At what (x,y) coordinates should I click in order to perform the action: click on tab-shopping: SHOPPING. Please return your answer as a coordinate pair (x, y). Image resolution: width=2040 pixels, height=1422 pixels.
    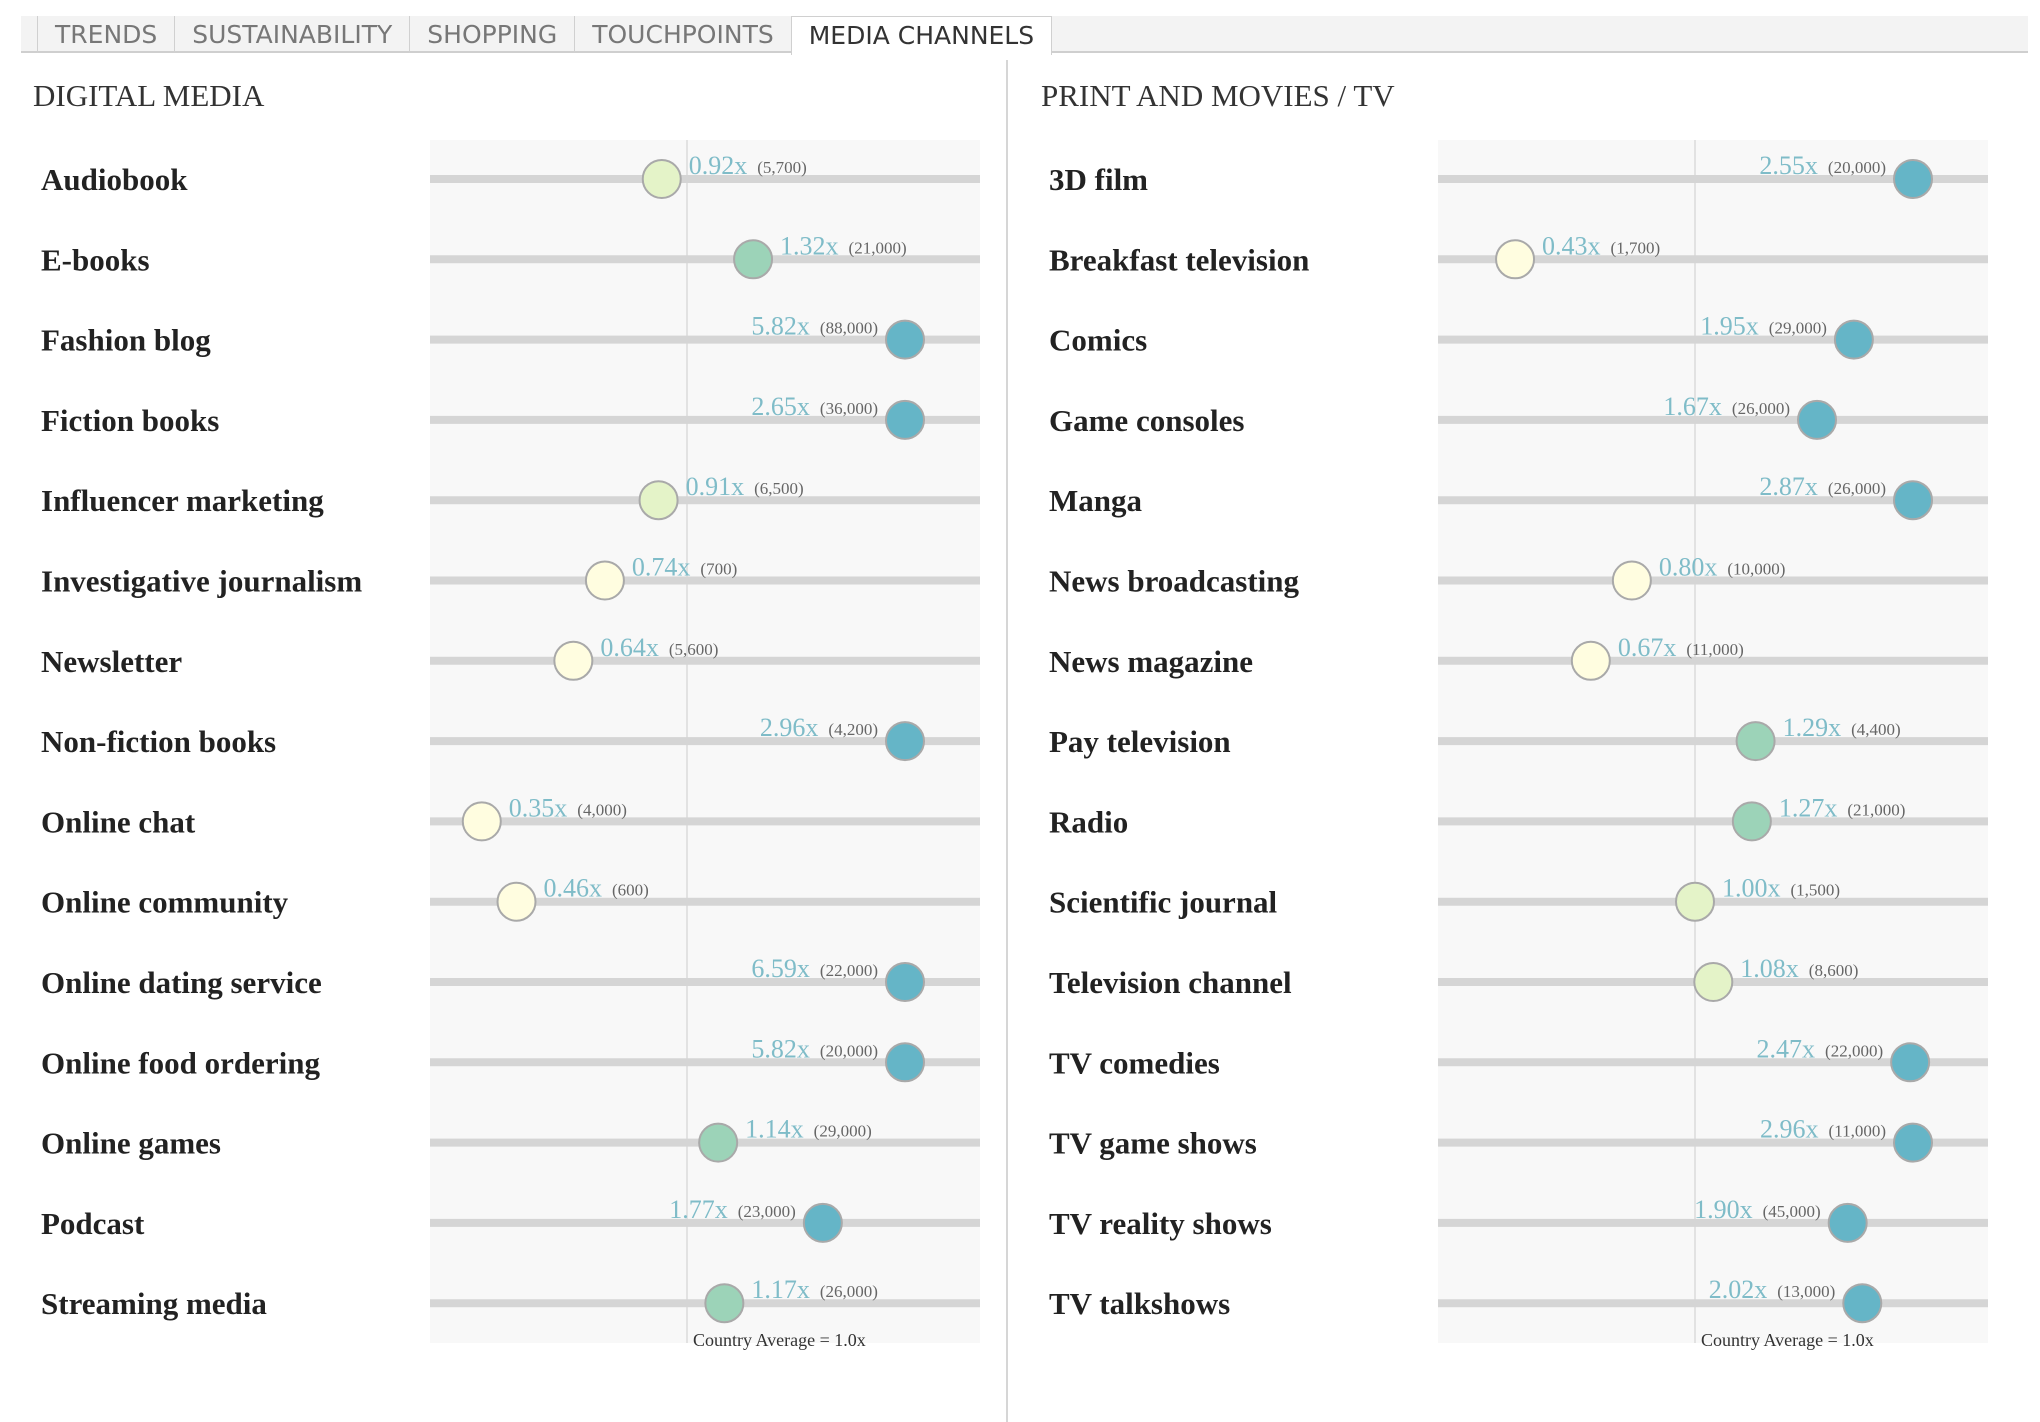
    Looking at the image, I should click on (491, 34).